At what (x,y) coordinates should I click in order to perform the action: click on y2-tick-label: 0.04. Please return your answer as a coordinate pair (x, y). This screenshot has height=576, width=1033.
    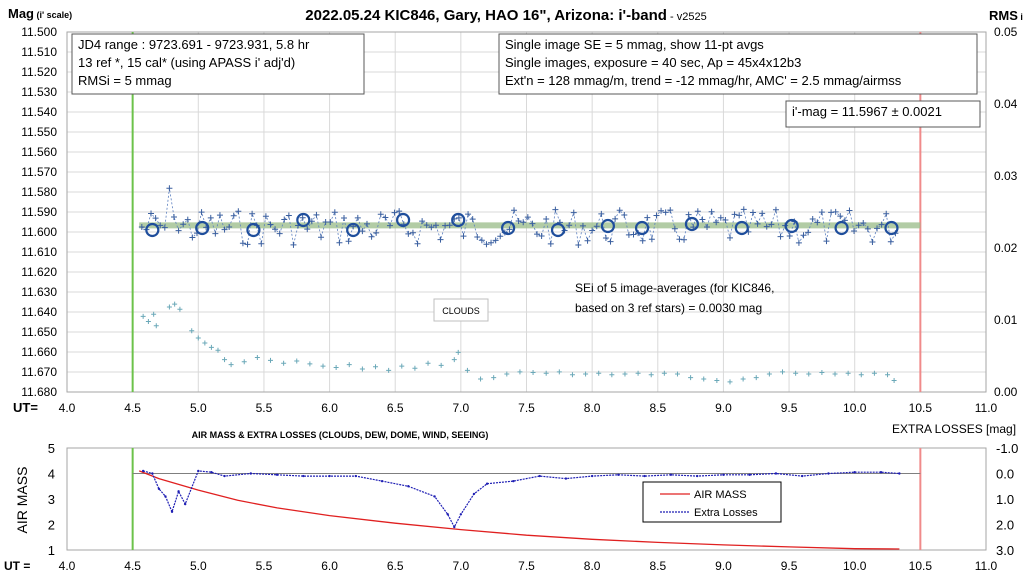
    Looking at the image, I should click on (1006, 104).